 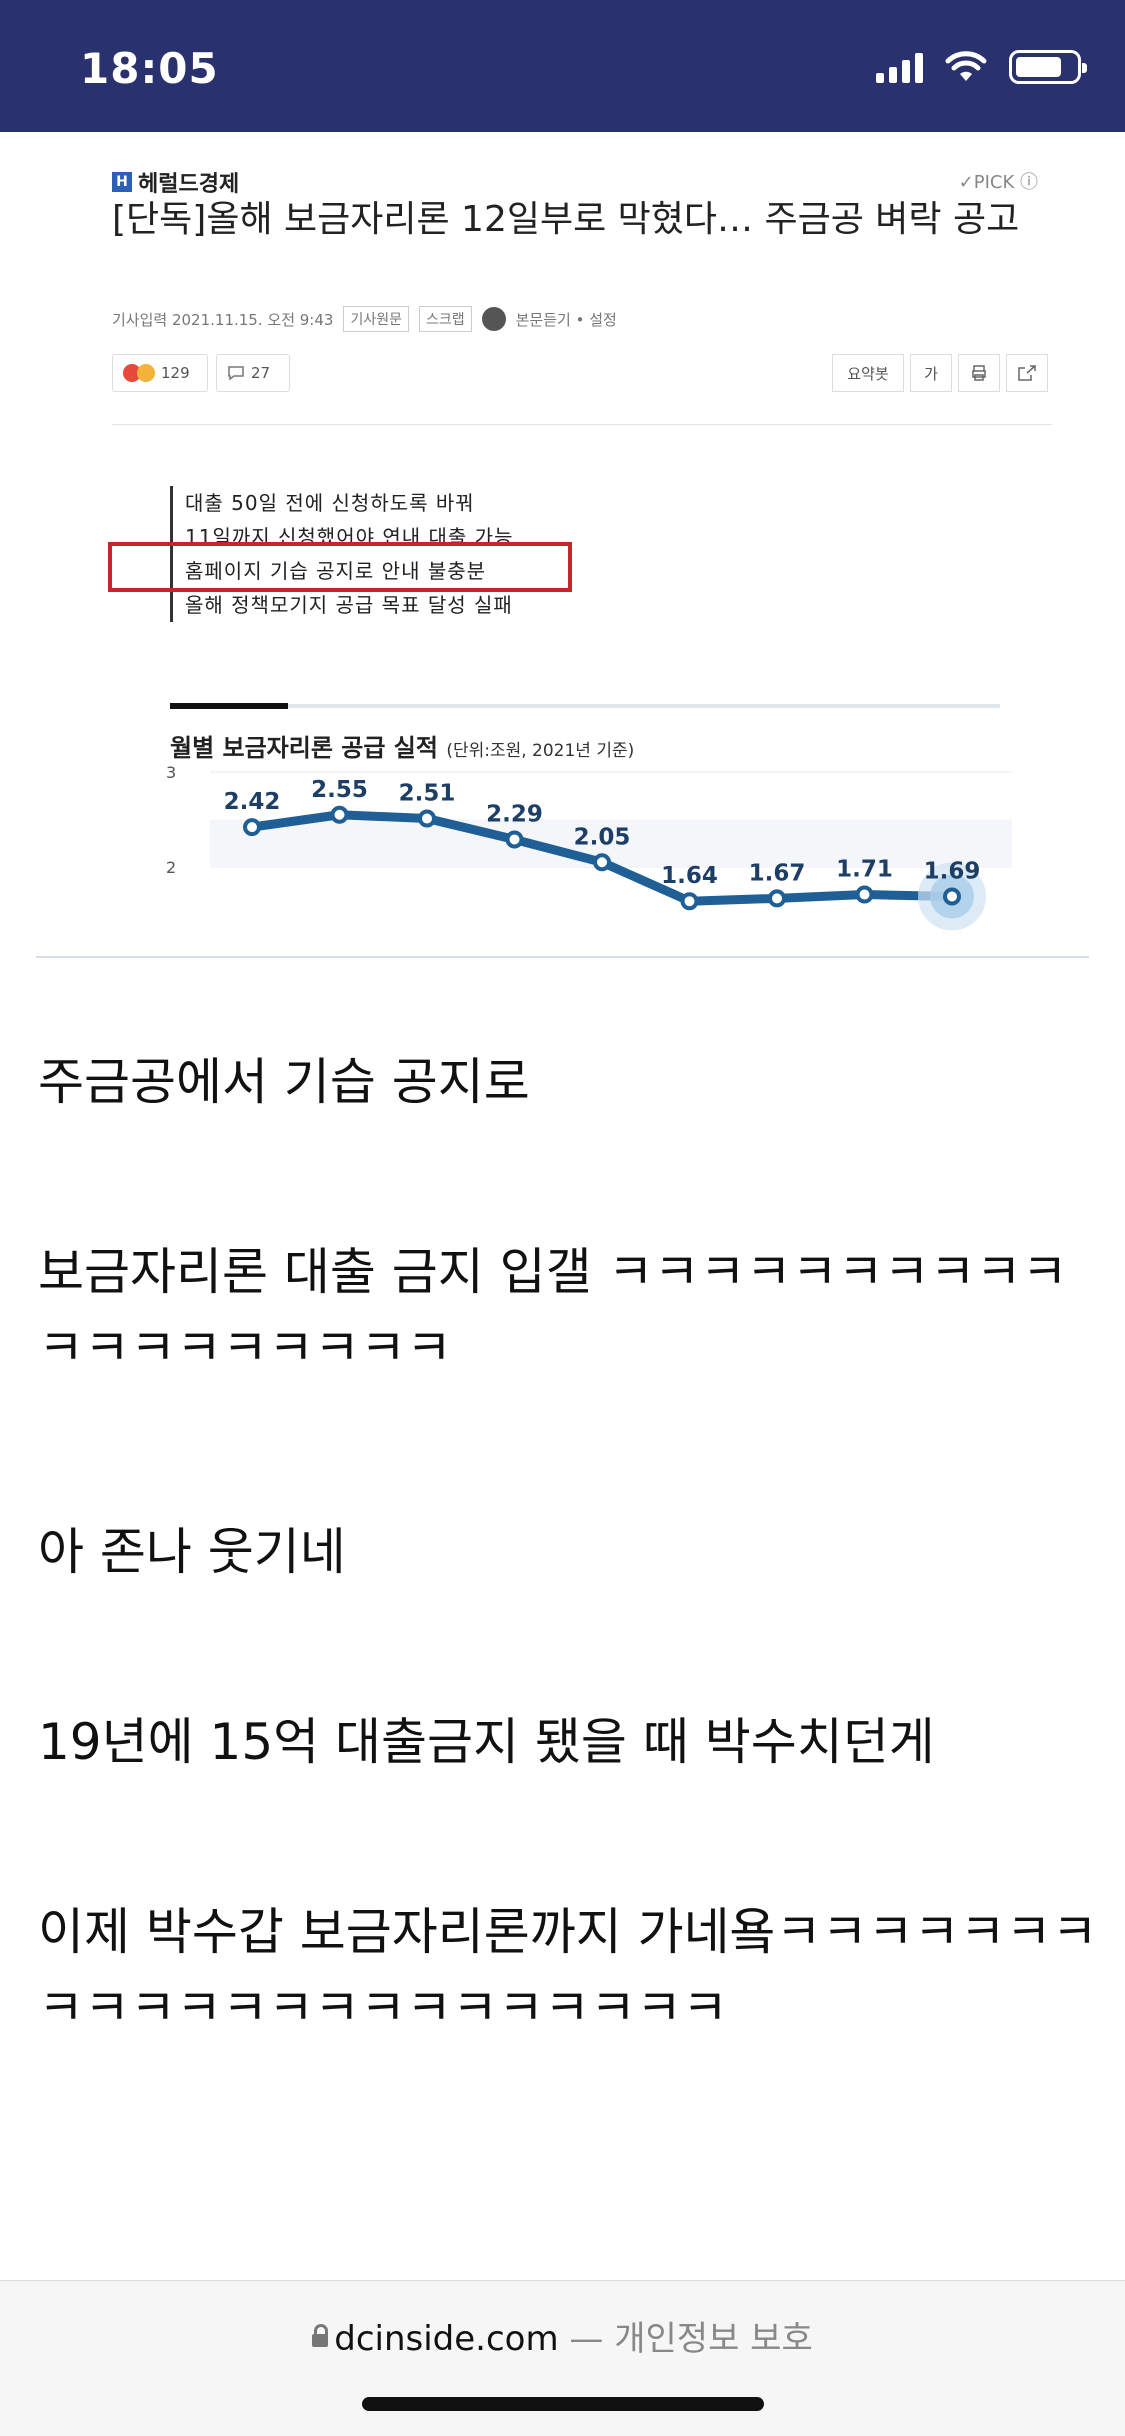 What do you see at coordinates (713, 2339) in the screenshot?
I see `privacy-label: 개인정보 보호` at bounding box center [713, 2339].